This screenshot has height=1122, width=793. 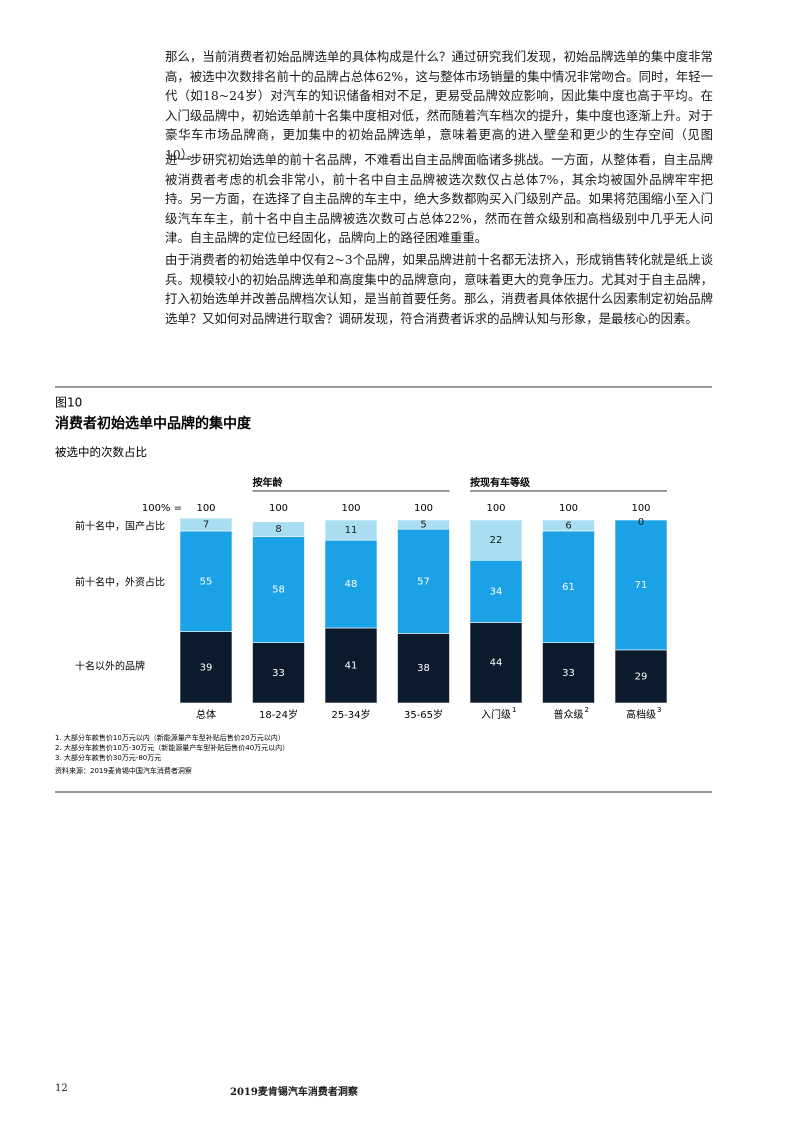 I want to click on value-label: 71, so click(x=641, y=585).